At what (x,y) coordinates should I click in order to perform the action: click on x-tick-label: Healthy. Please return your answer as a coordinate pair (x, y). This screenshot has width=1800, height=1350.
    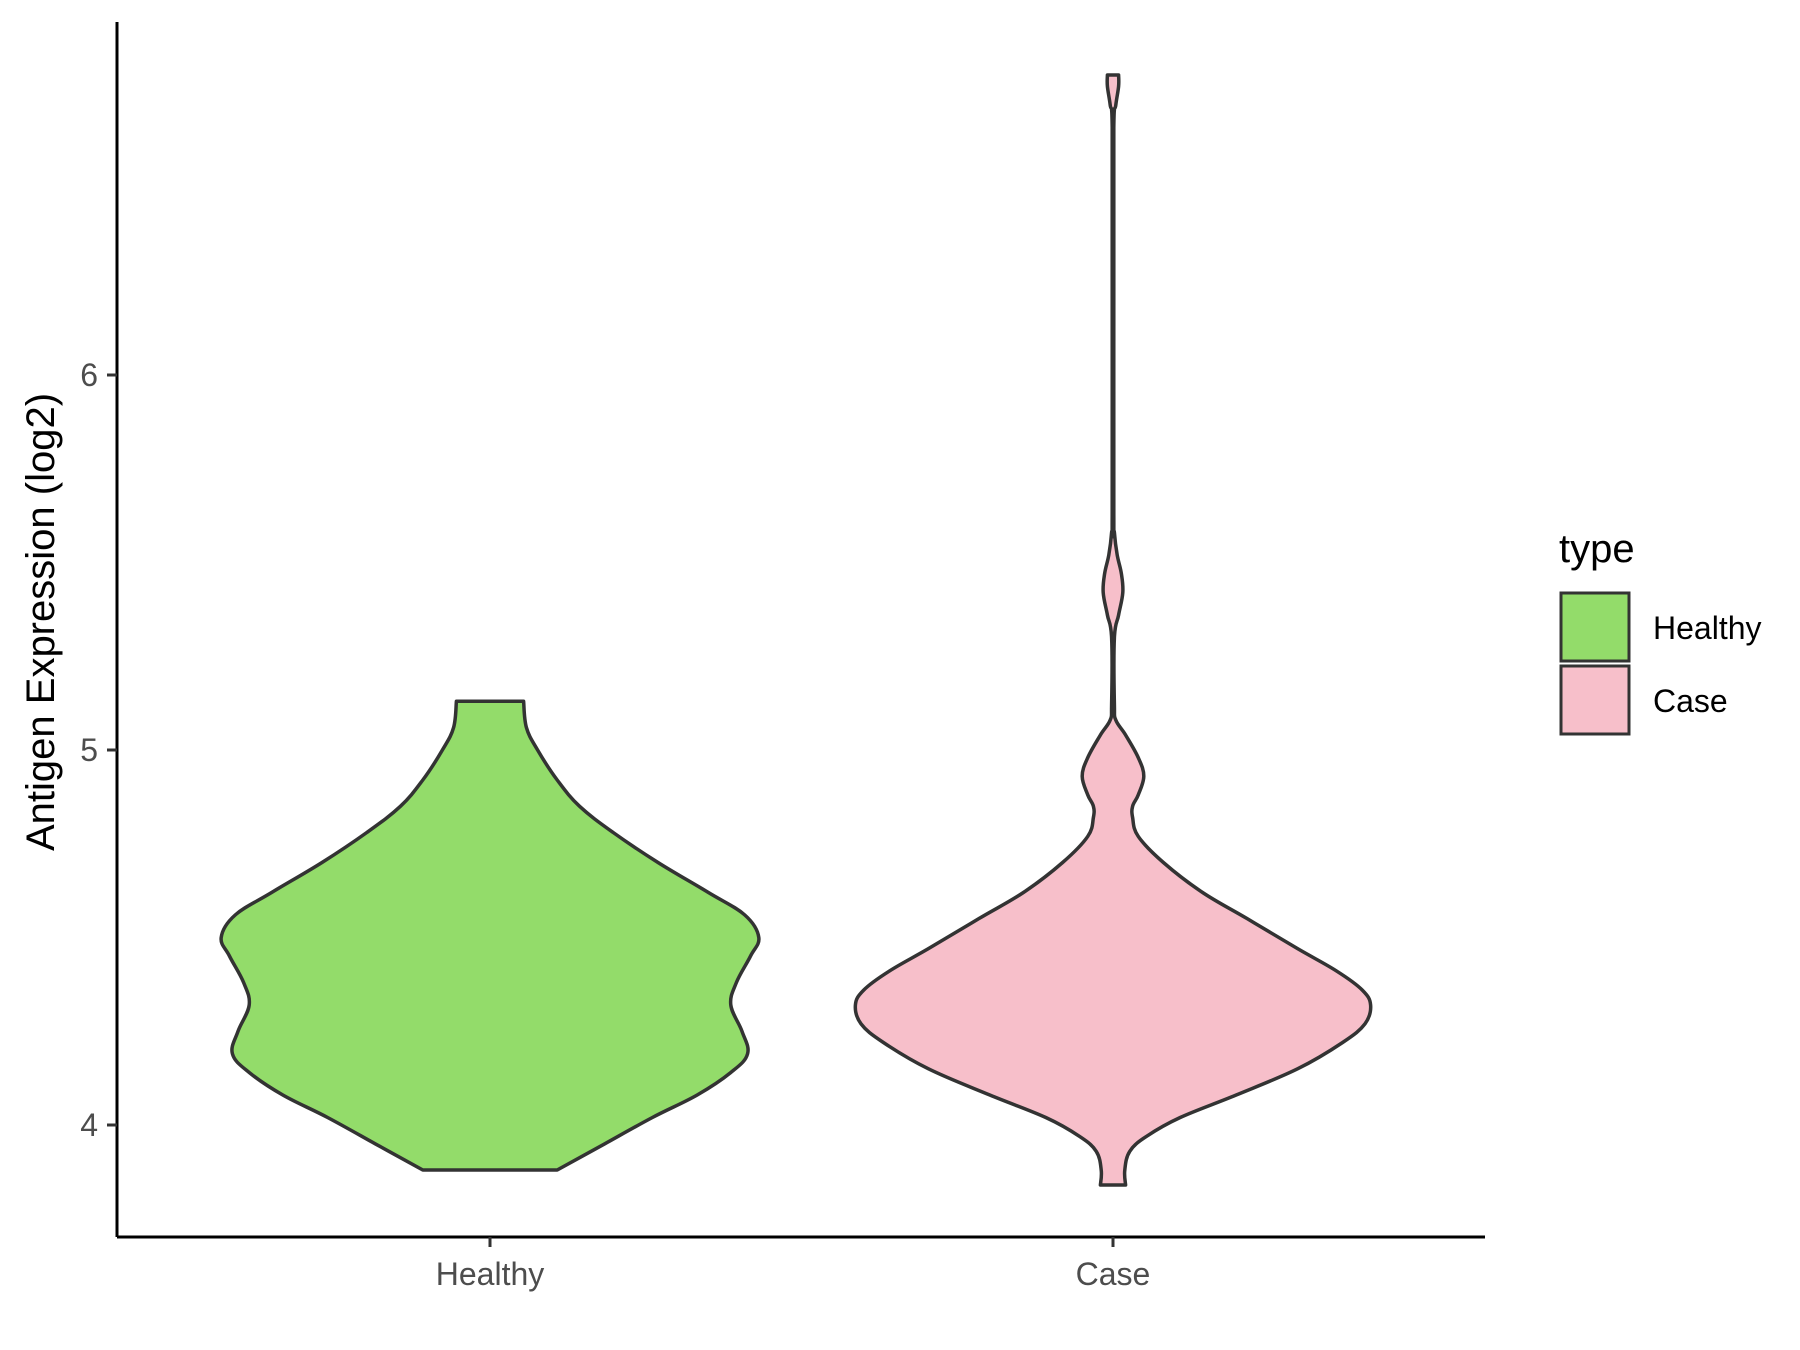
    Looking at the image, I should click on (490, 1274).